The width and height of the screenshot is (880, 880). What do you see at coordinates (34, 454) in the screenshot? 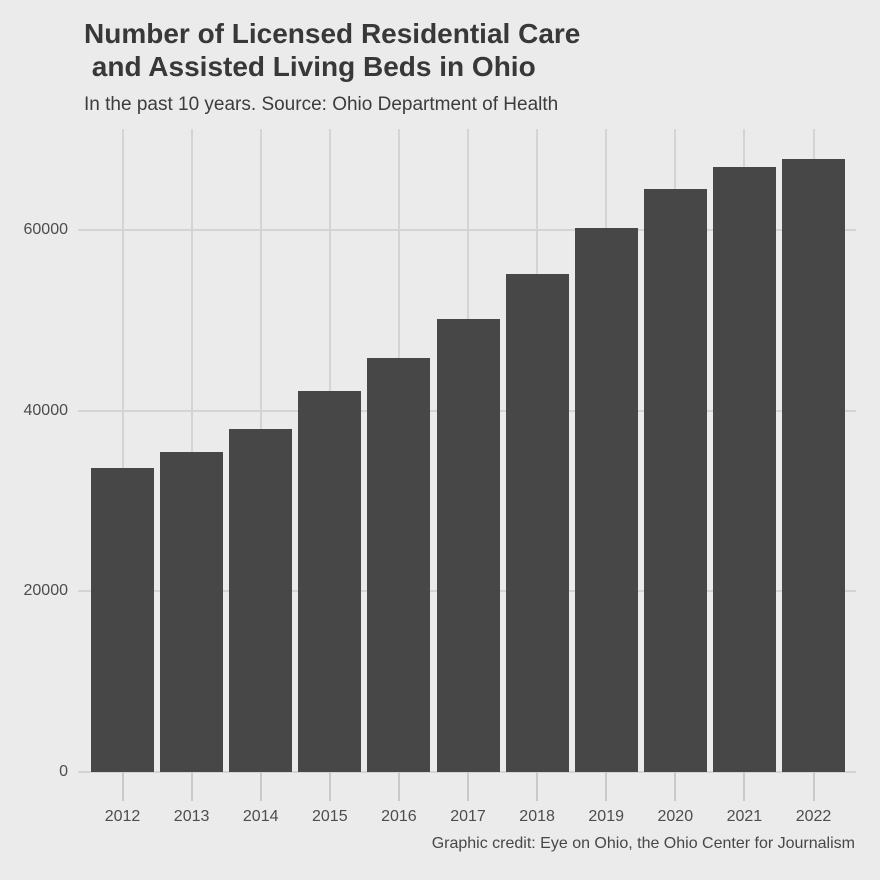
I see `y-axis-labels: 0 20000 40000 60000` at bounding box center [34, 454].